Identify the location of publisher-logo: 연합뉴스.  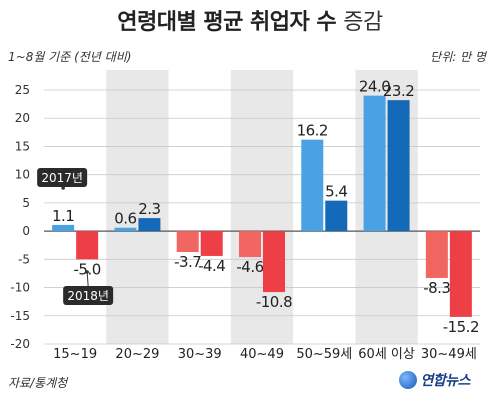
(434, 380).